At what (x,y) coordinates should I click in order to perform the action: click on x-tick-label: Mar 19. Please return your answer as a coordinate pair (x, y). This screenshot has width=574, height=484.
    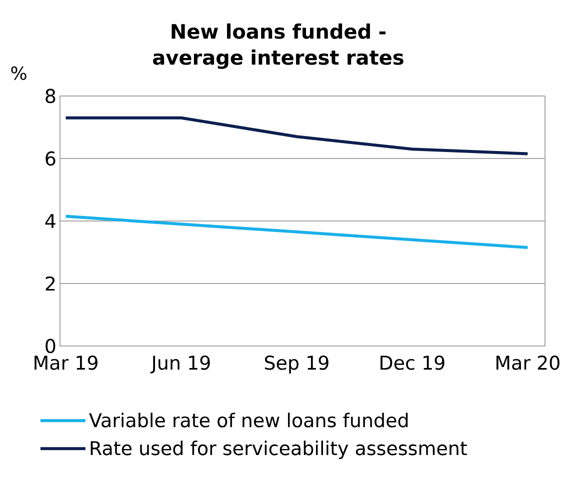
    Looking at the image, I should click on (66, 363).